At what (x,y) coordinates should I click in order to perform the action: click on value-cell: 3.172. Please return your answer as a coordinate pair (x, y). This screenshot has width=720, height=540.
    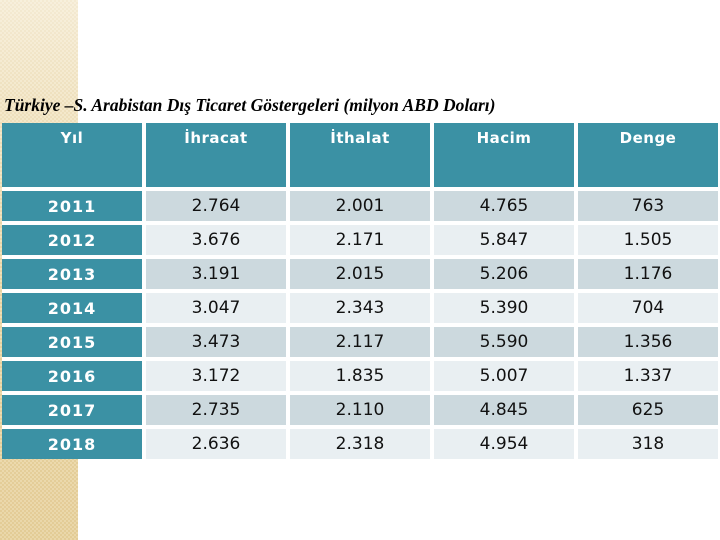
    Looking at the image, I should click on (216, 376).